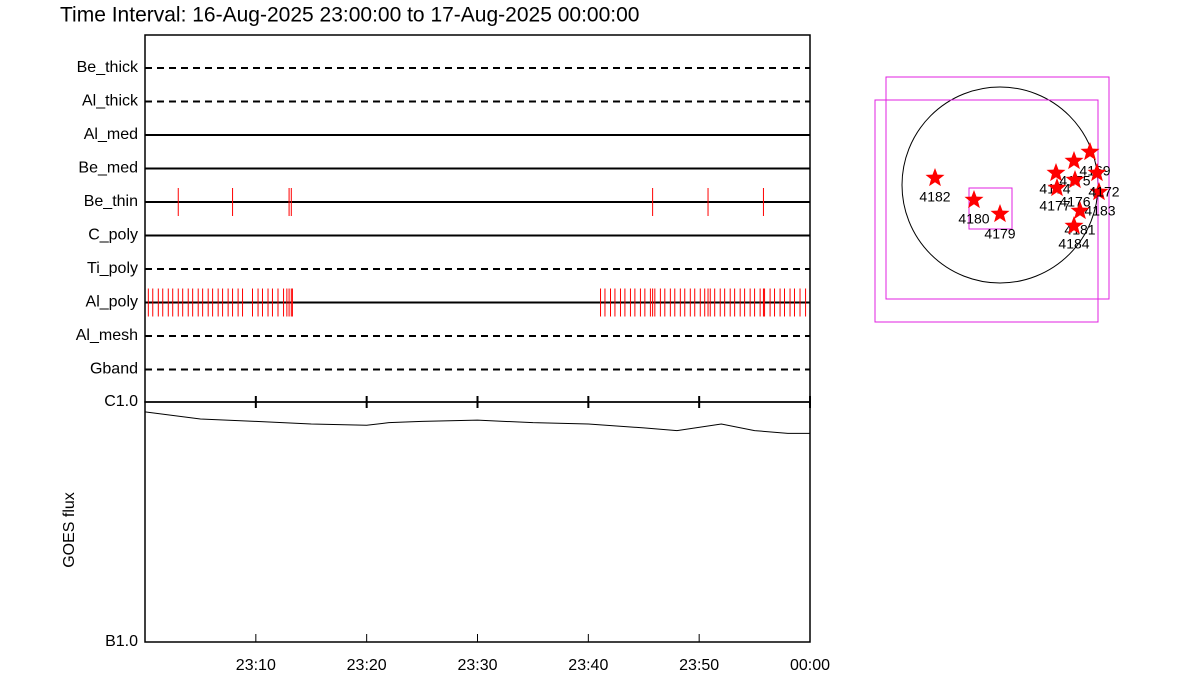  Describe the element at coordinates (477, 665) in the screenshot. I see `x-tick-label: 23:30` at that location.